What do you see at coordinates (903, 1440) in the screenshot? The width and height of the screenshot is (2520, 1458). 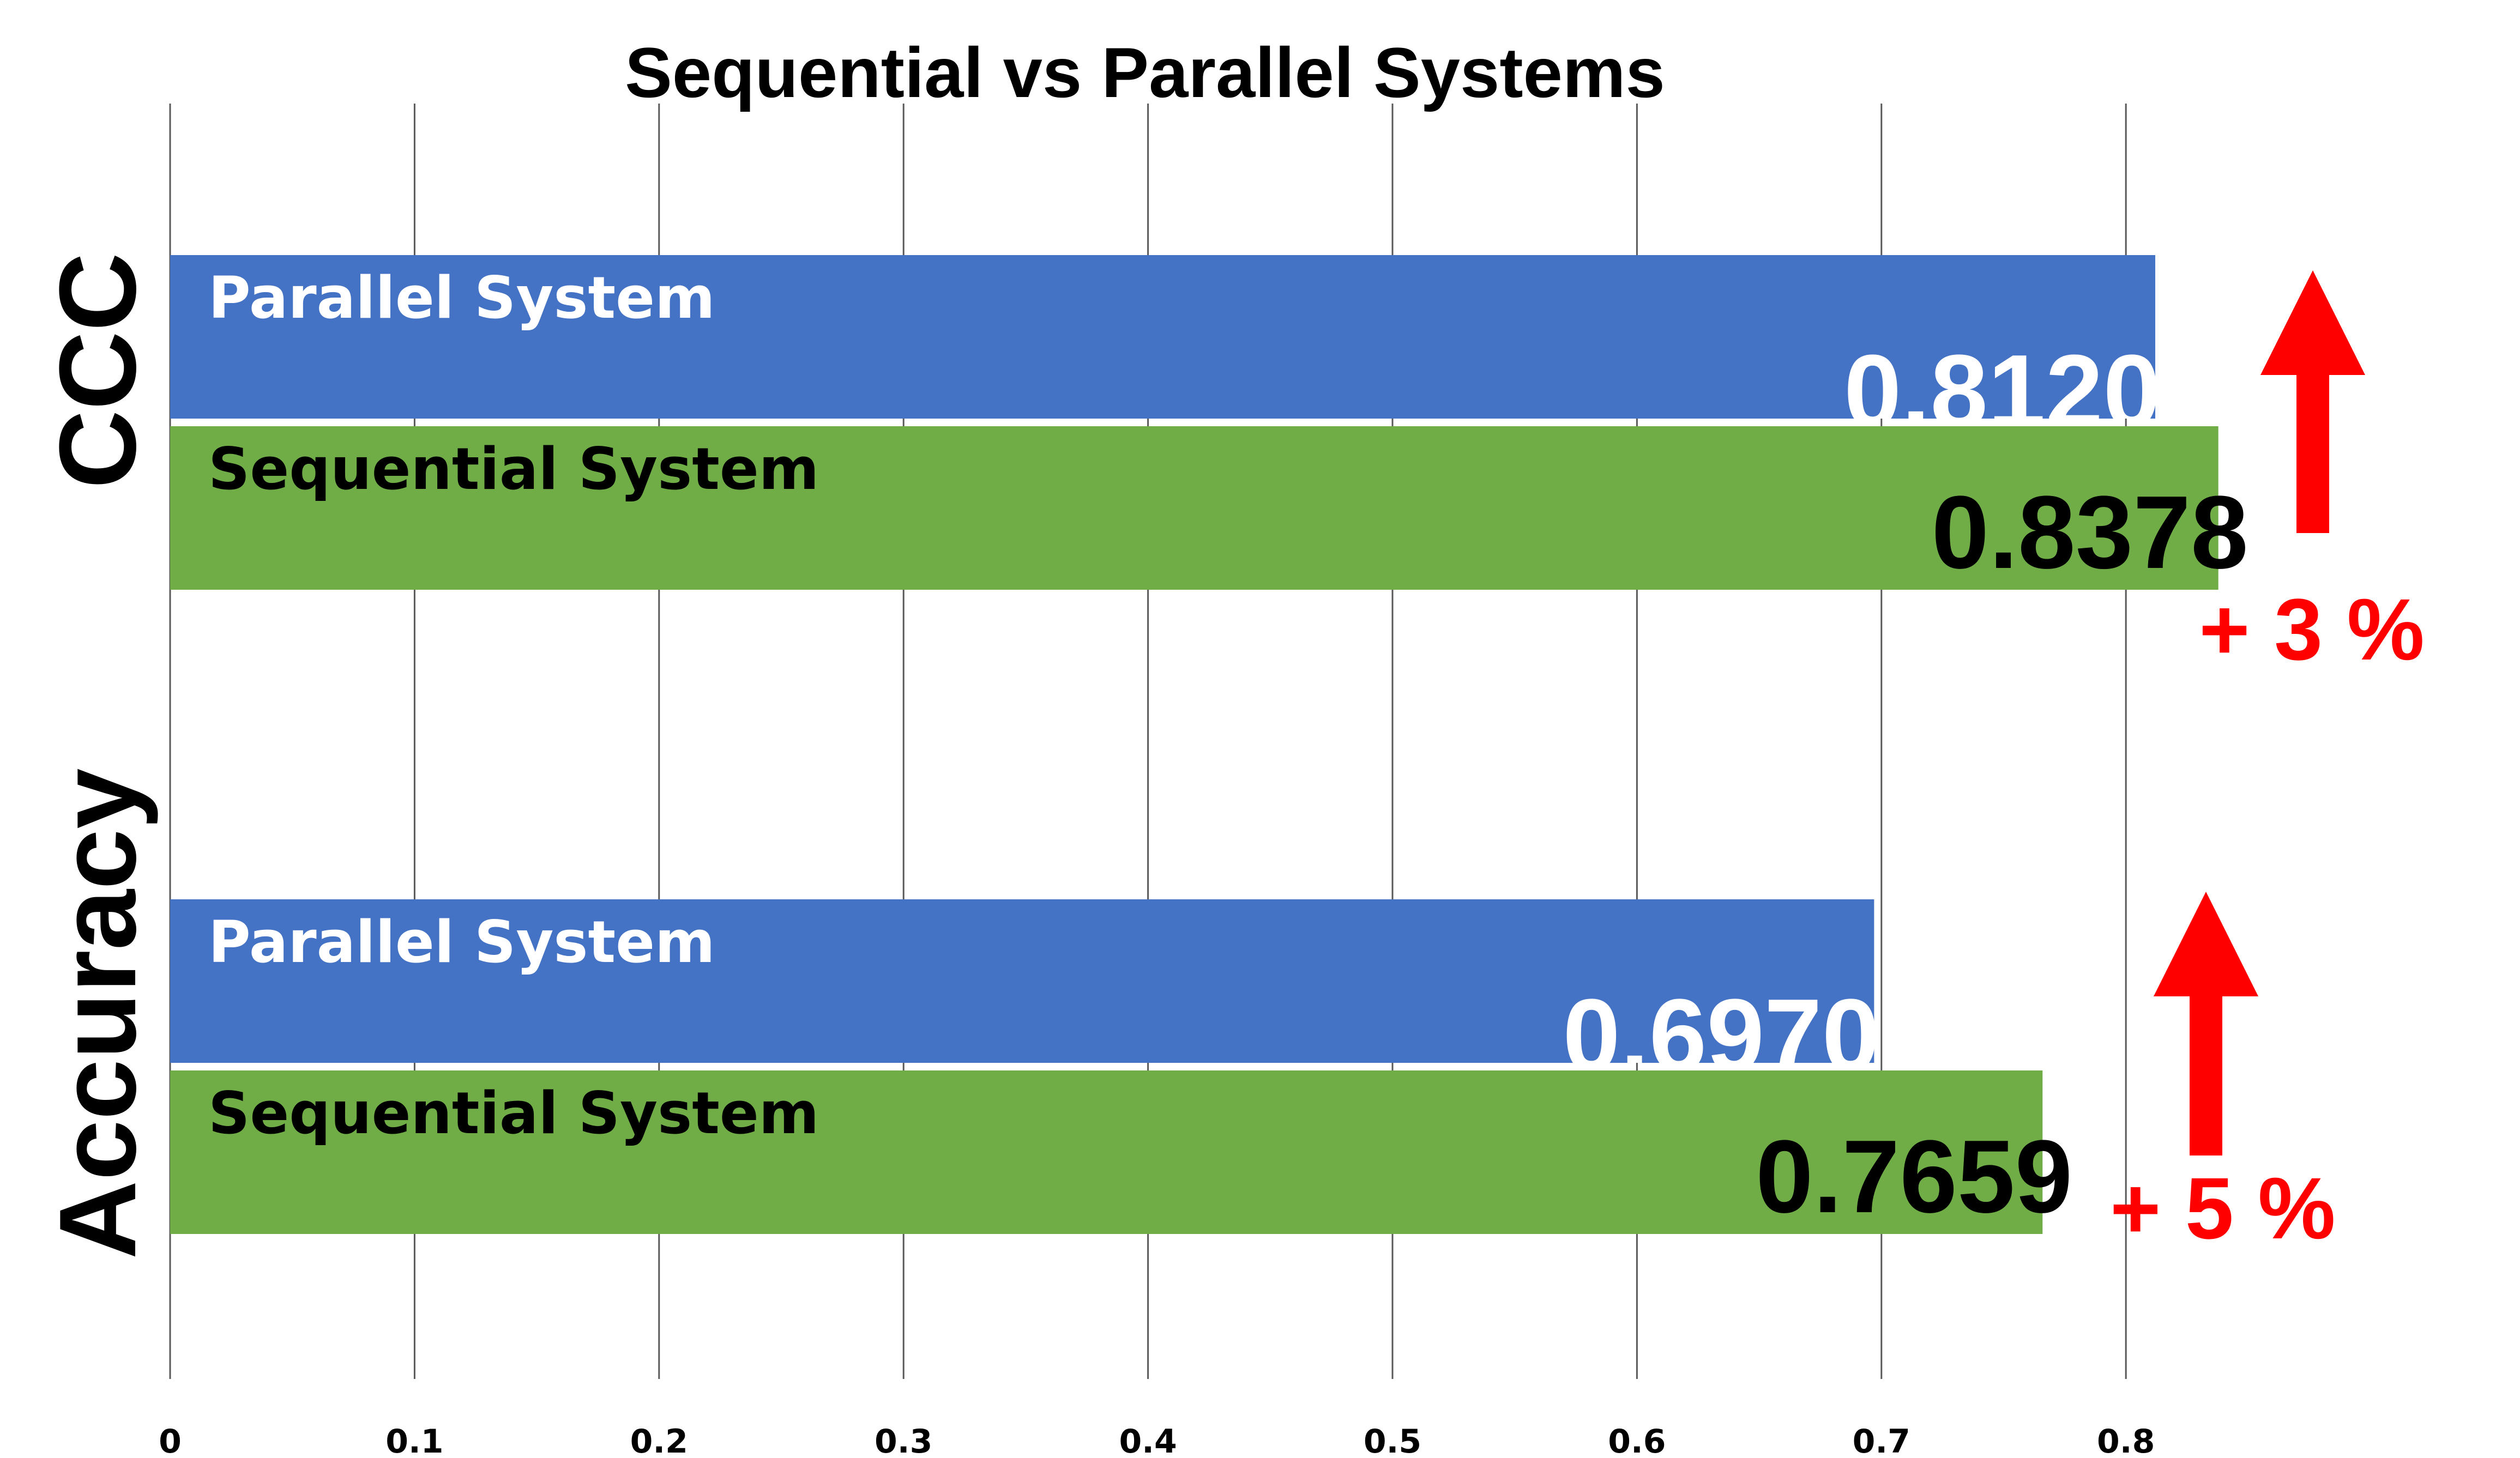 I see `x-tick-label: 0.3` at bounding box center [903, 1440].